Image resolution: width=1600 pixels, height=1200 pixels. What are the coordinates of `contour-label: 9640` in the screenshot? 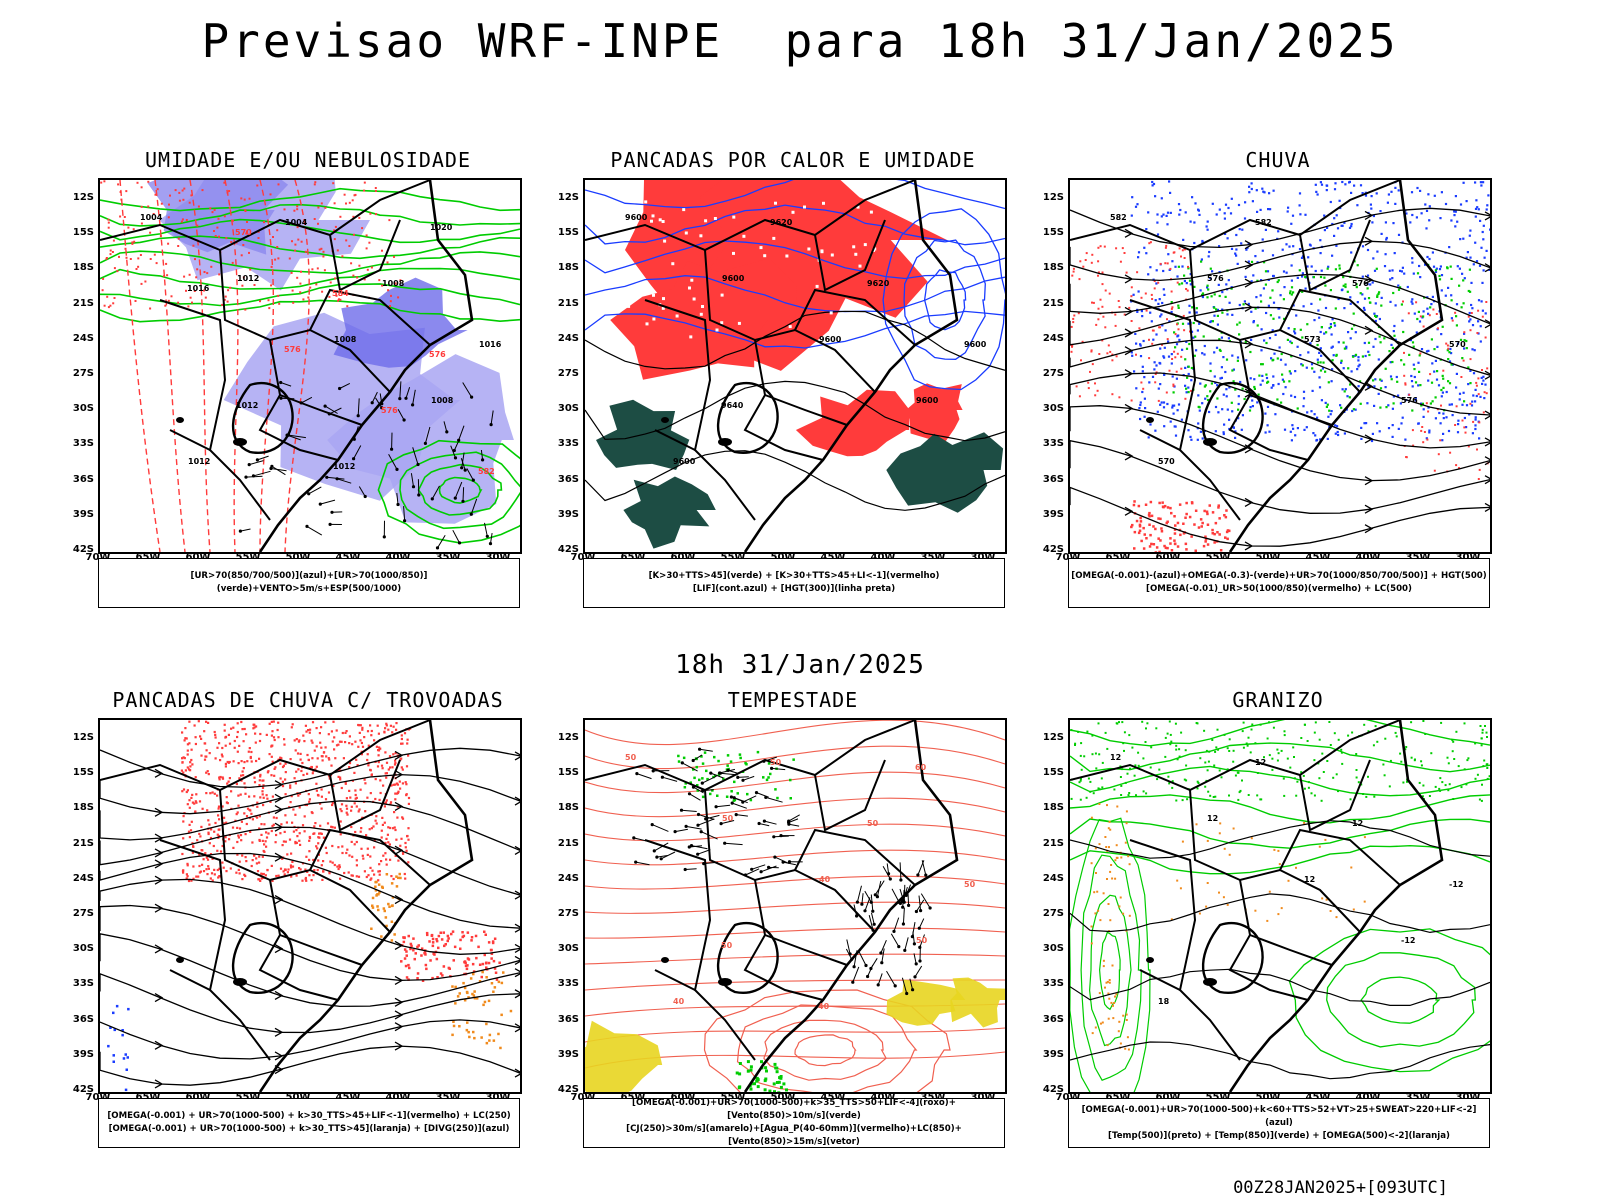 It's located at (732, 405).